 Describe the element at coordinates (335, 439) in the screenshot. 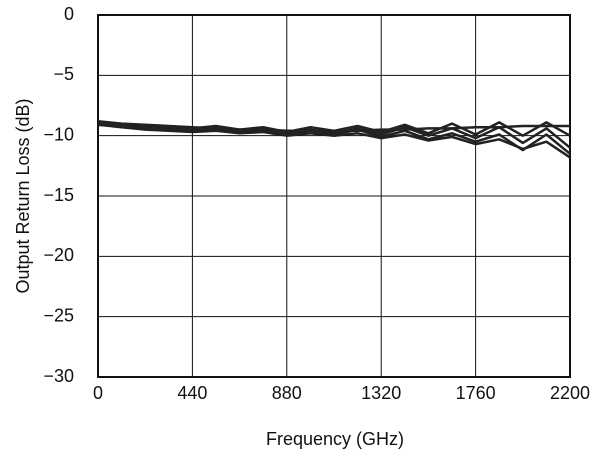

I see `x-axis-label: Frequency (GHz)` at that location.